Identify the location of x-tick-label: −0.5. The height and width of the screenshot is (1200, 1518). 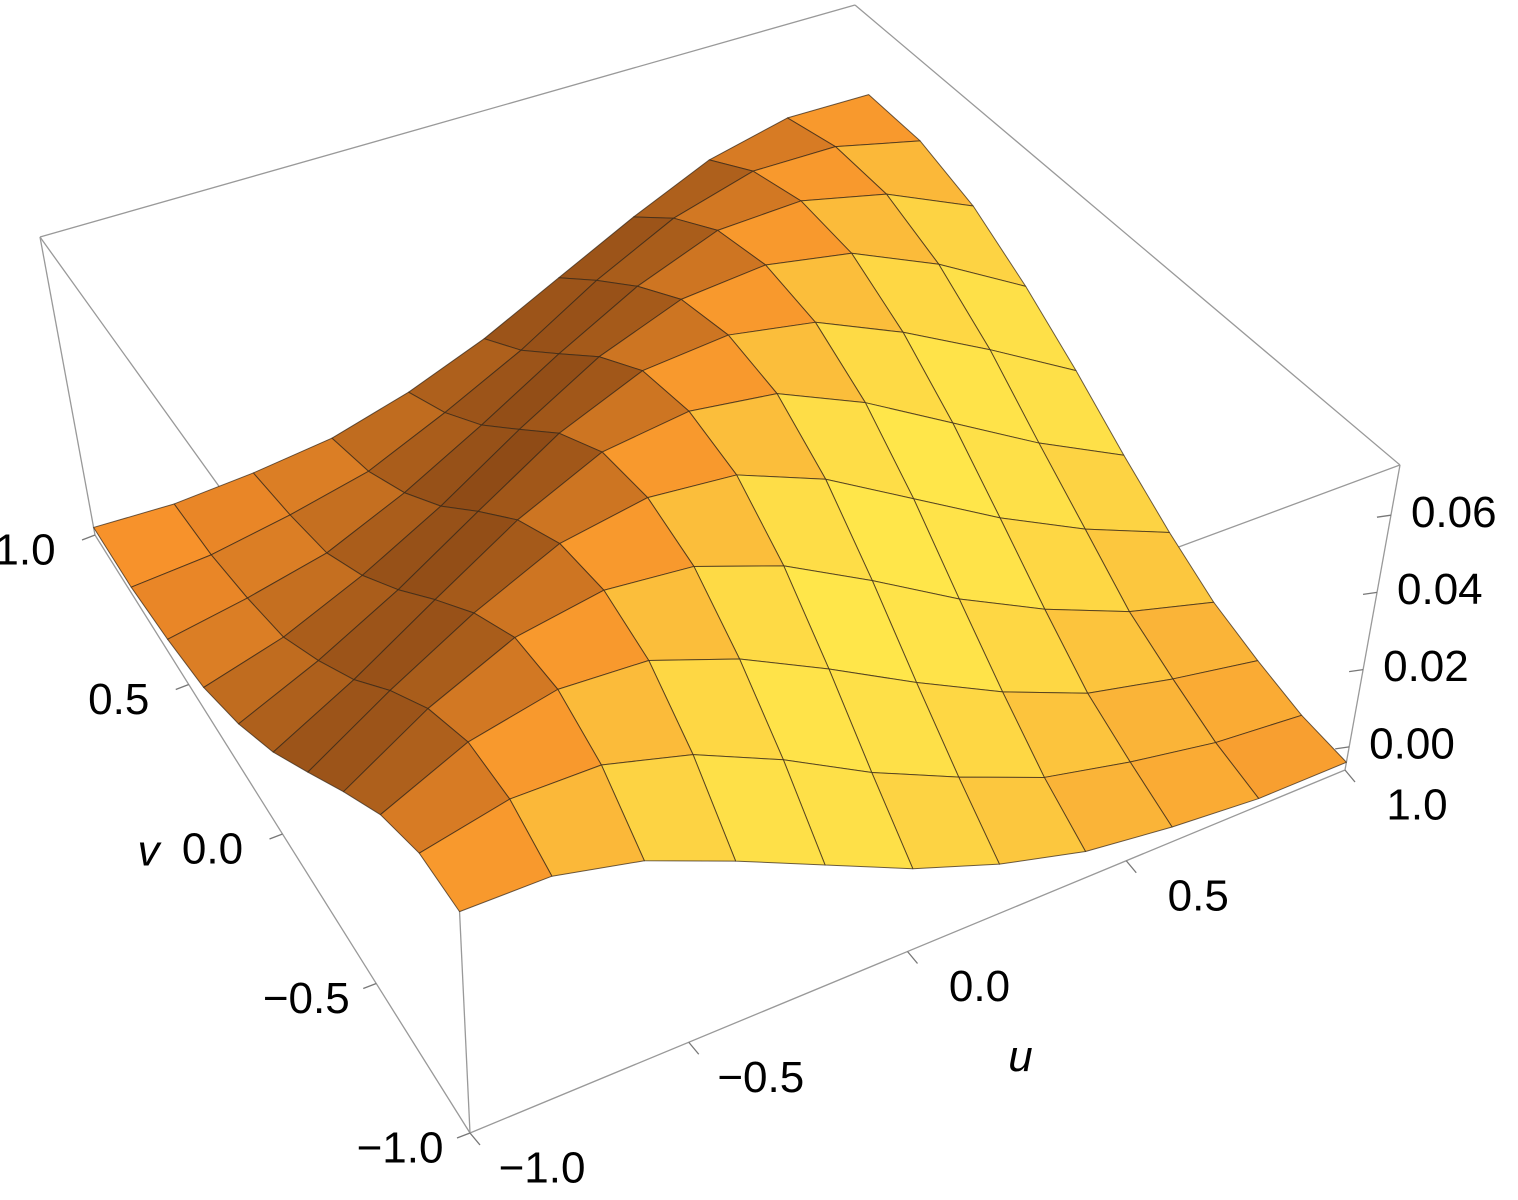
(760, 1077).